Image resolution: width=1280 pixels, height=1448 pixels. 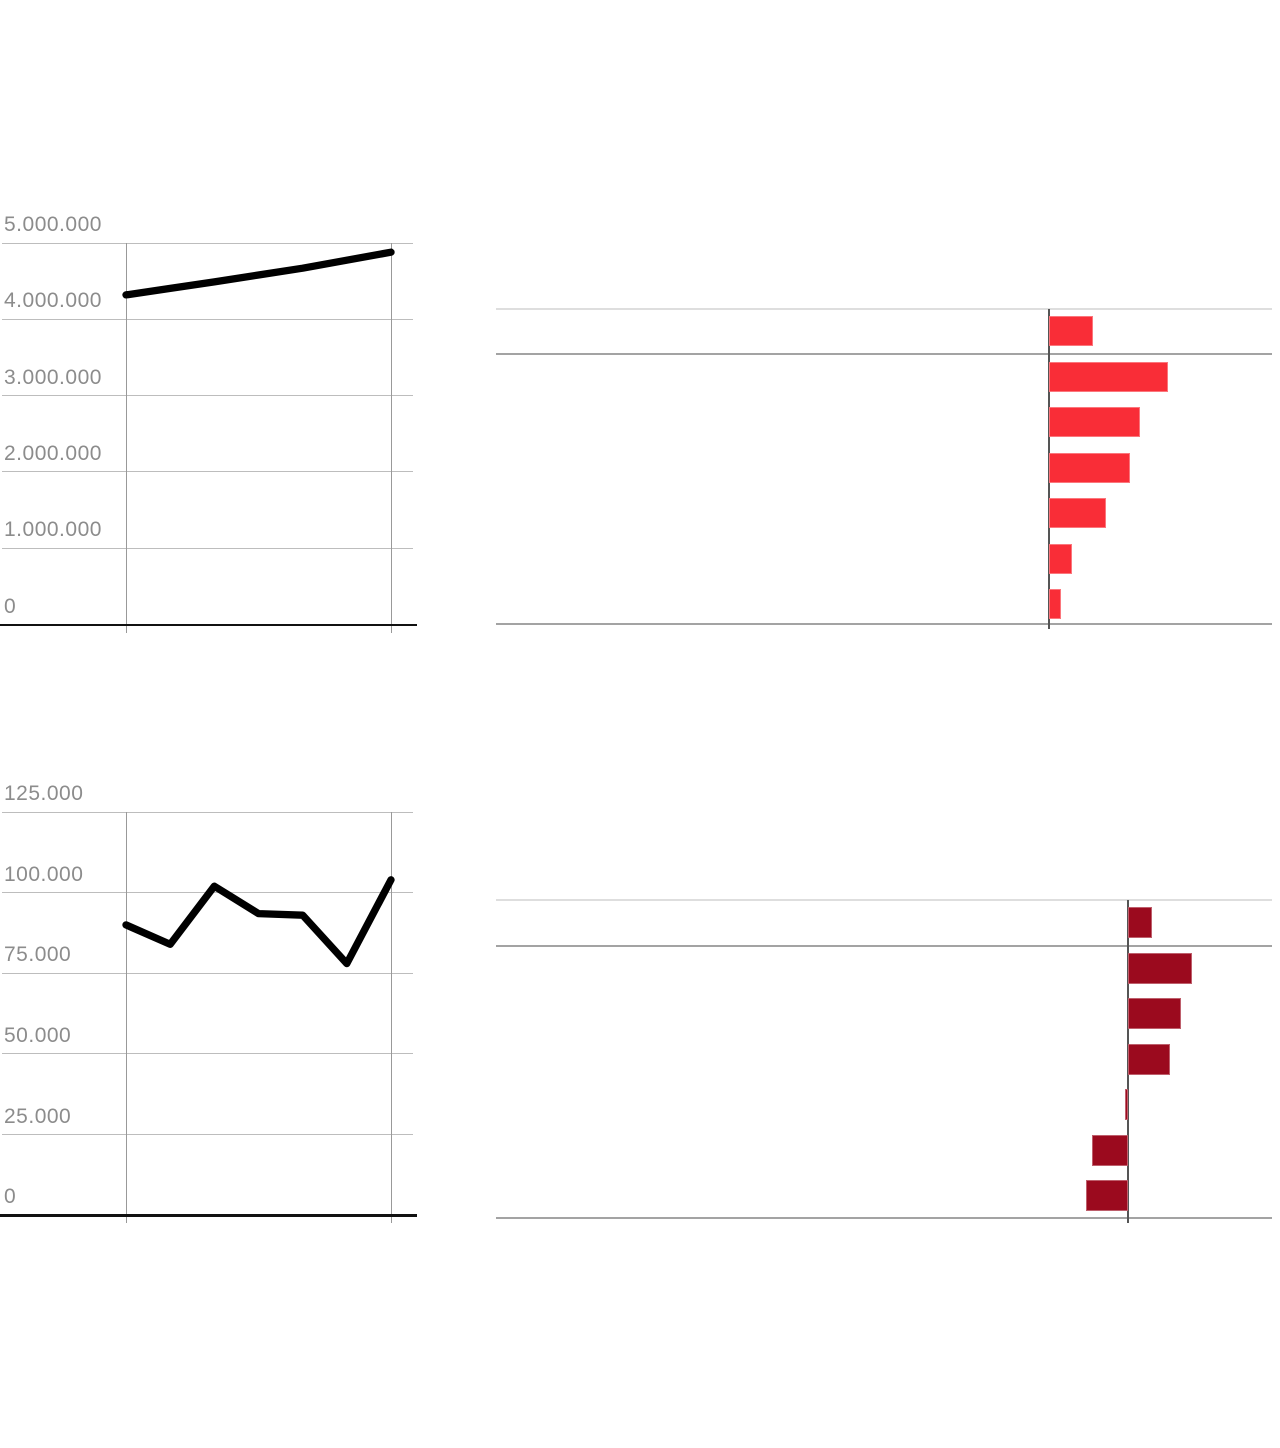 What do you see at coordinates (38, 1035) in the screenshot?
I see `y-axis-tick-label: 50.000` at bounding box center [38, 1035].